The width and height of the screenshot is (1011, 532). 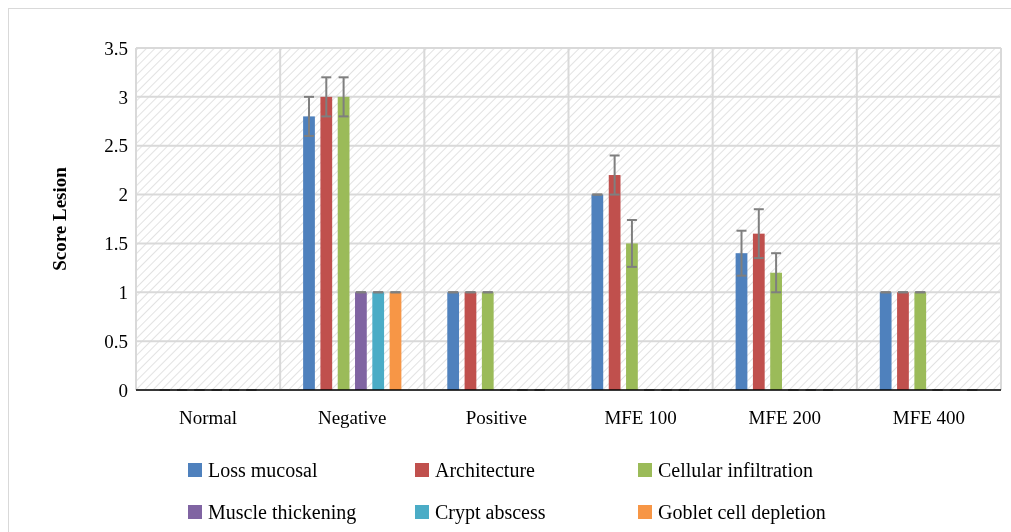 What do you see at coordinates (735, 470) in the screenshot?
I see `legend-label: Cellular infiltration` at bounding box center [735, 470].